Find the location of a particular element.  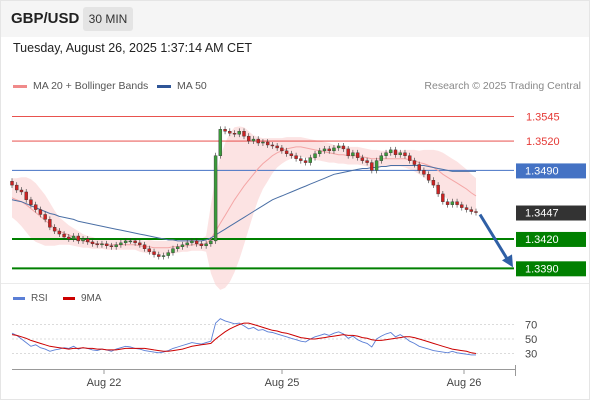

ma50-swatch is located at coordinates (164, 86).